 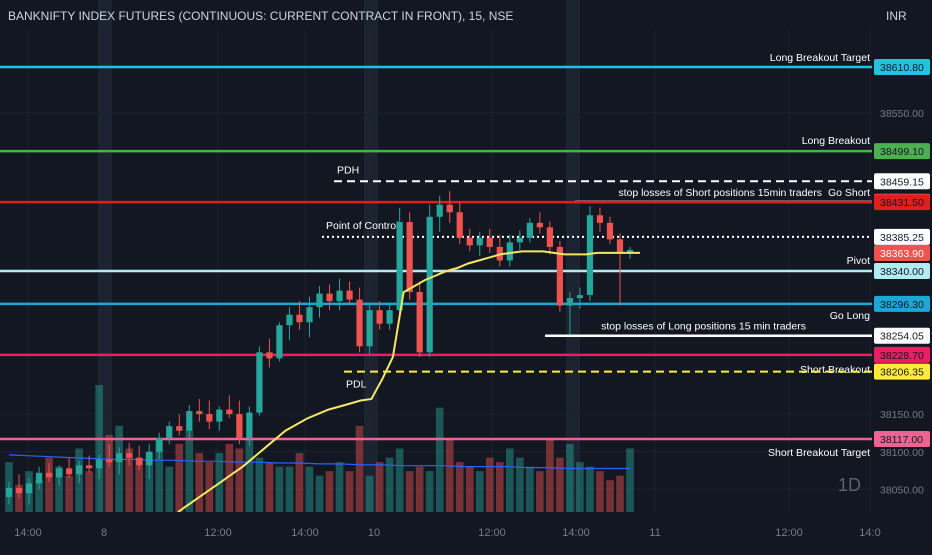 I want to click on price-tag-label: 38610.80, so click(x=902, y=68).